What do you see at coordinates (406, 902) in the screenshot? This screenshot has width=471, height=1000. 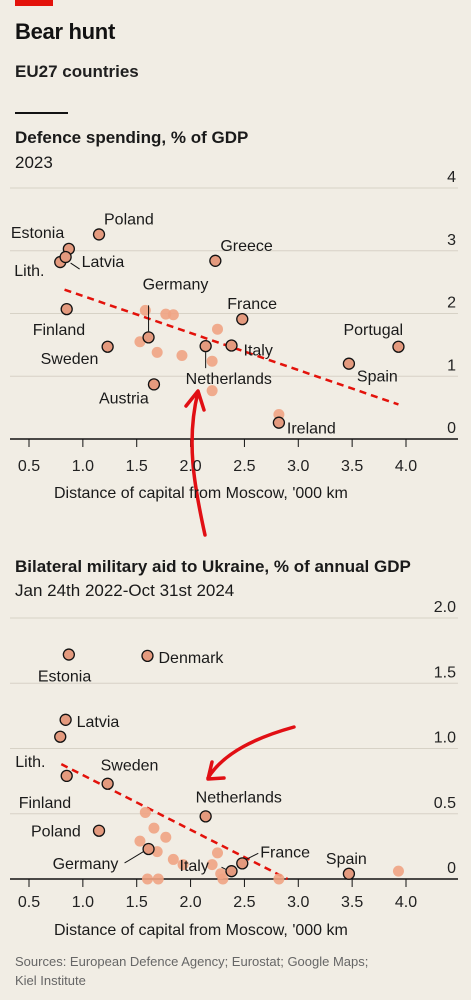 I see `x-tick-label: 4.0` at bounding box center [406, 902].